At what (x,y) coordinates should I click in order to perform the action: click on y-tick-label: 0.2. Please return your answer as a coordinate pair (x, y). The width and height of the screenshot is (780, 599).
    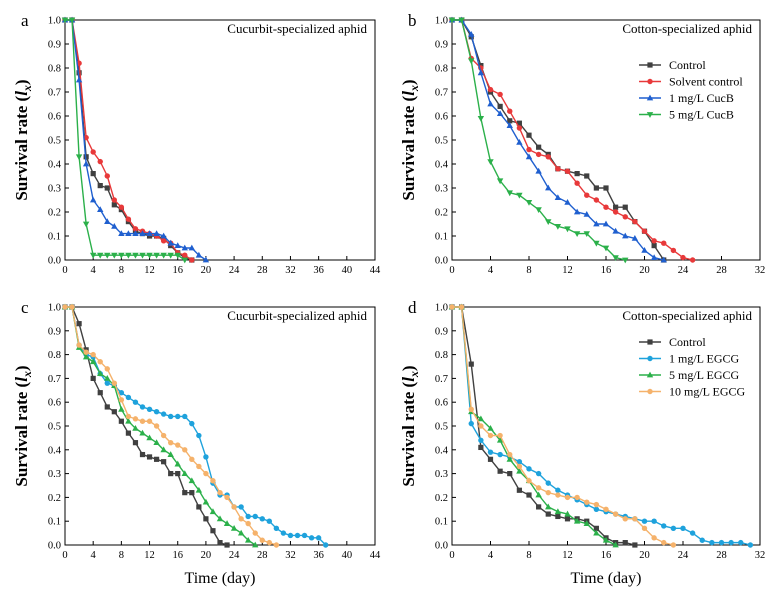
    Looking at the image, I should click on (54, 213).